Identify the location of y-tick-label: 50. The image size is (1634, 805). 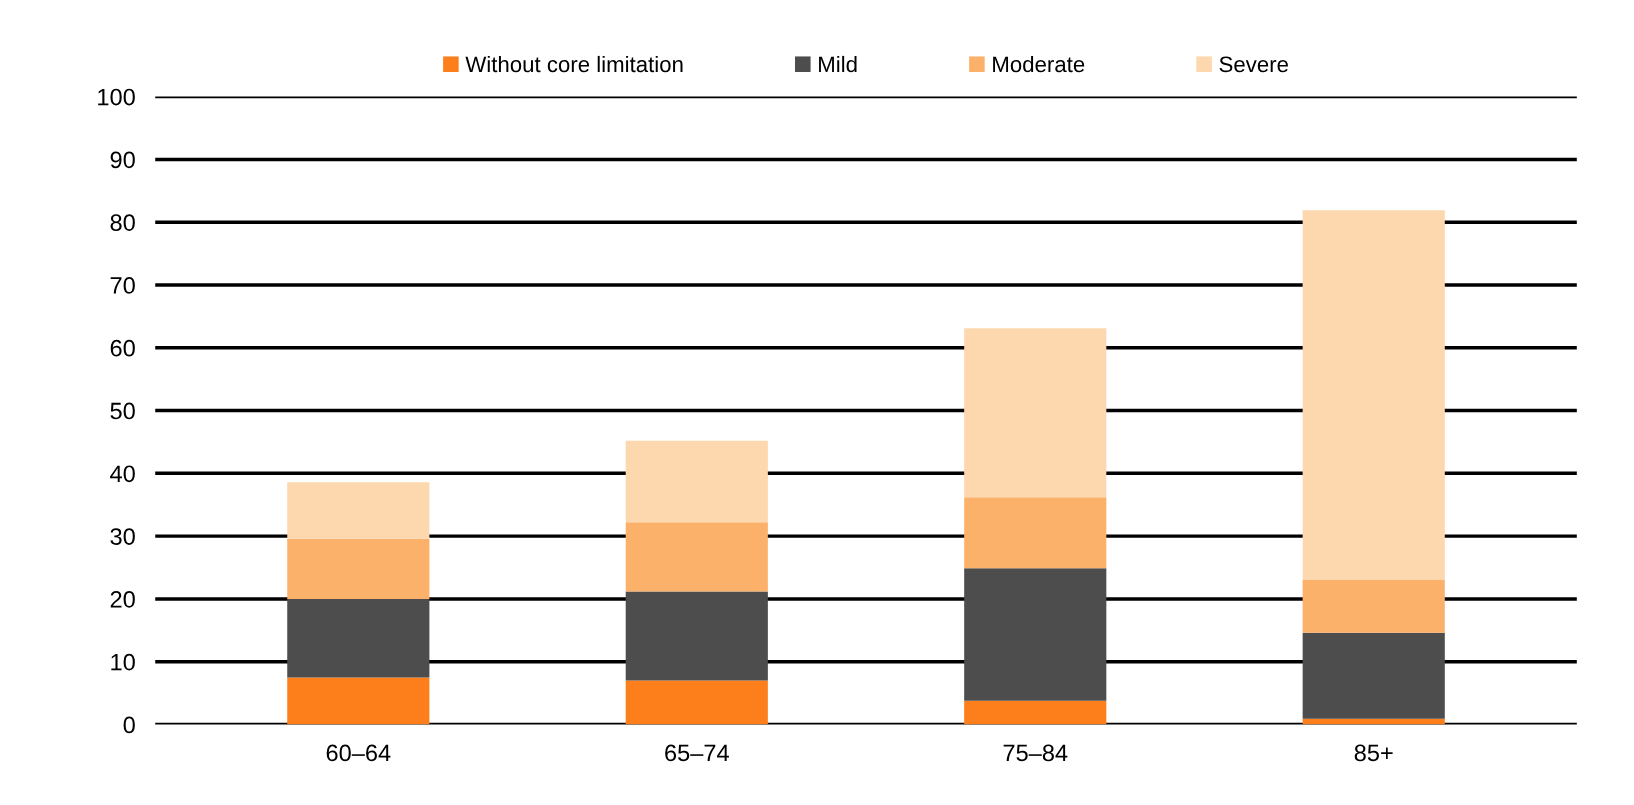
(122, 411).